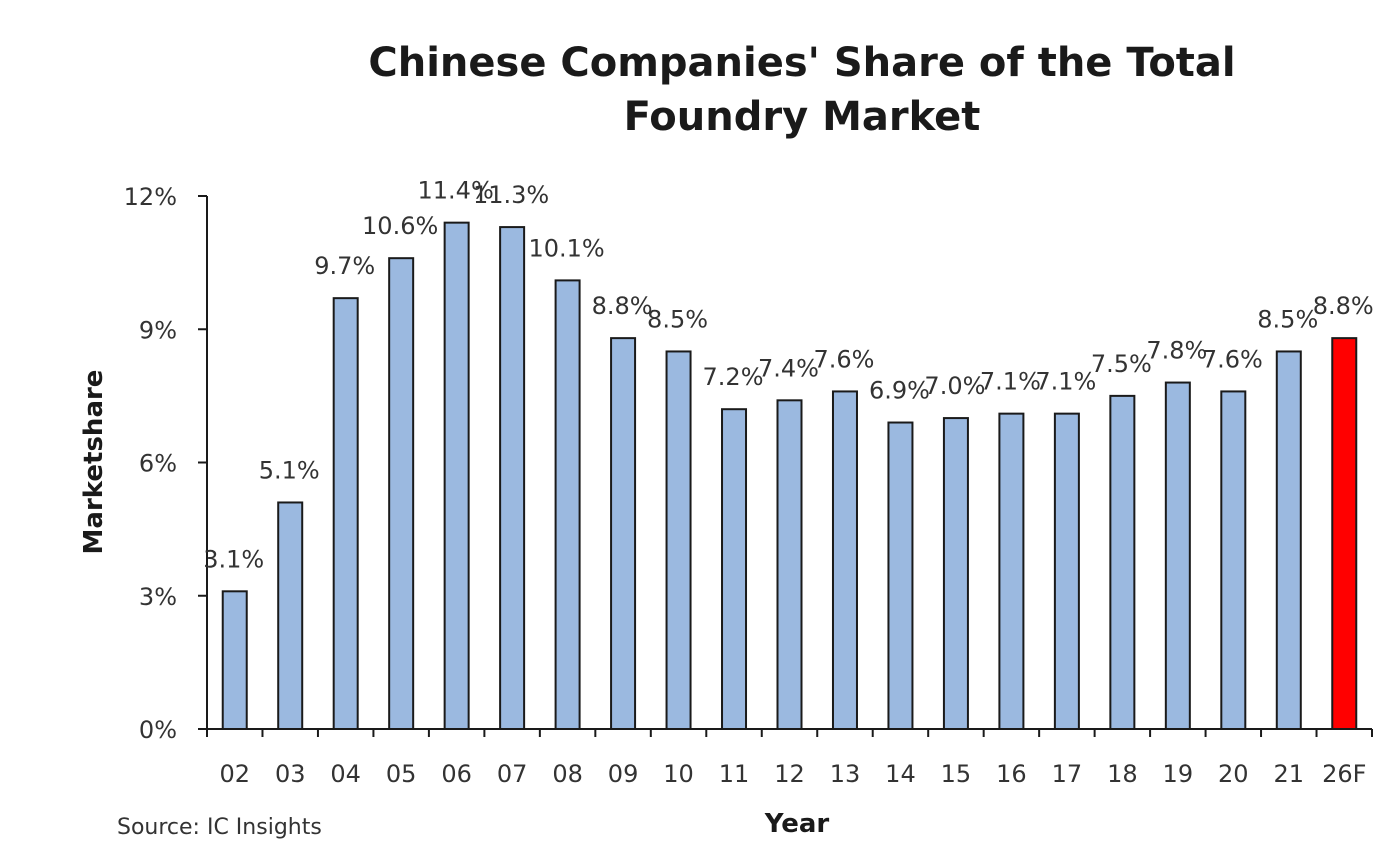  What do you see at coordinates (802, 117) in the screenshot?
I see `chart-title-line-2: Foundry Market` at bounding box center [802, 117].